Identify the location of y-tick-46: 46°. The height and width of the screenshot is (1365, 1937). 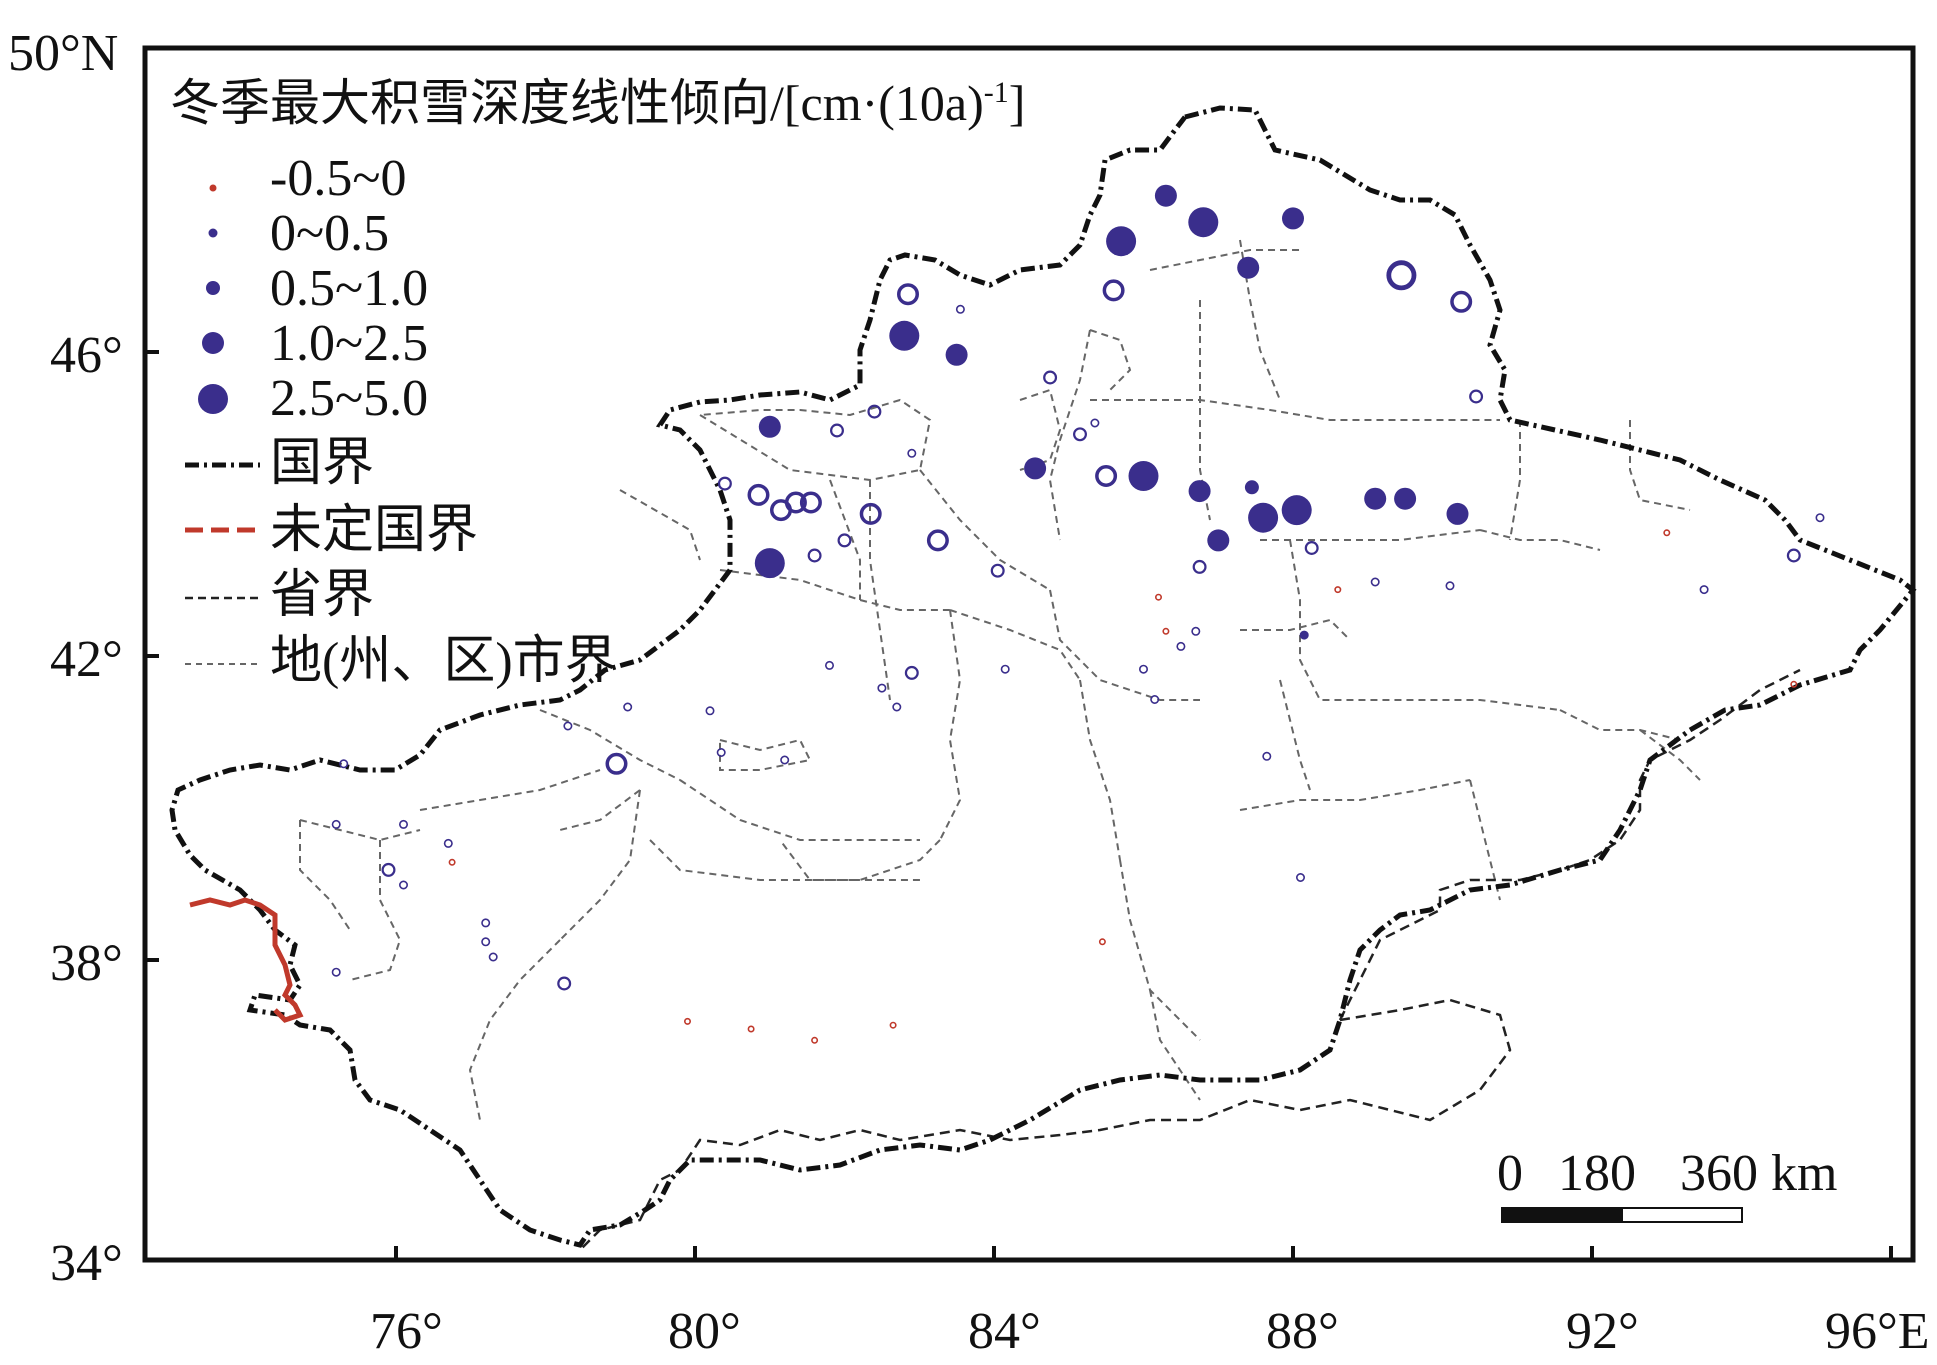
(86, 355).